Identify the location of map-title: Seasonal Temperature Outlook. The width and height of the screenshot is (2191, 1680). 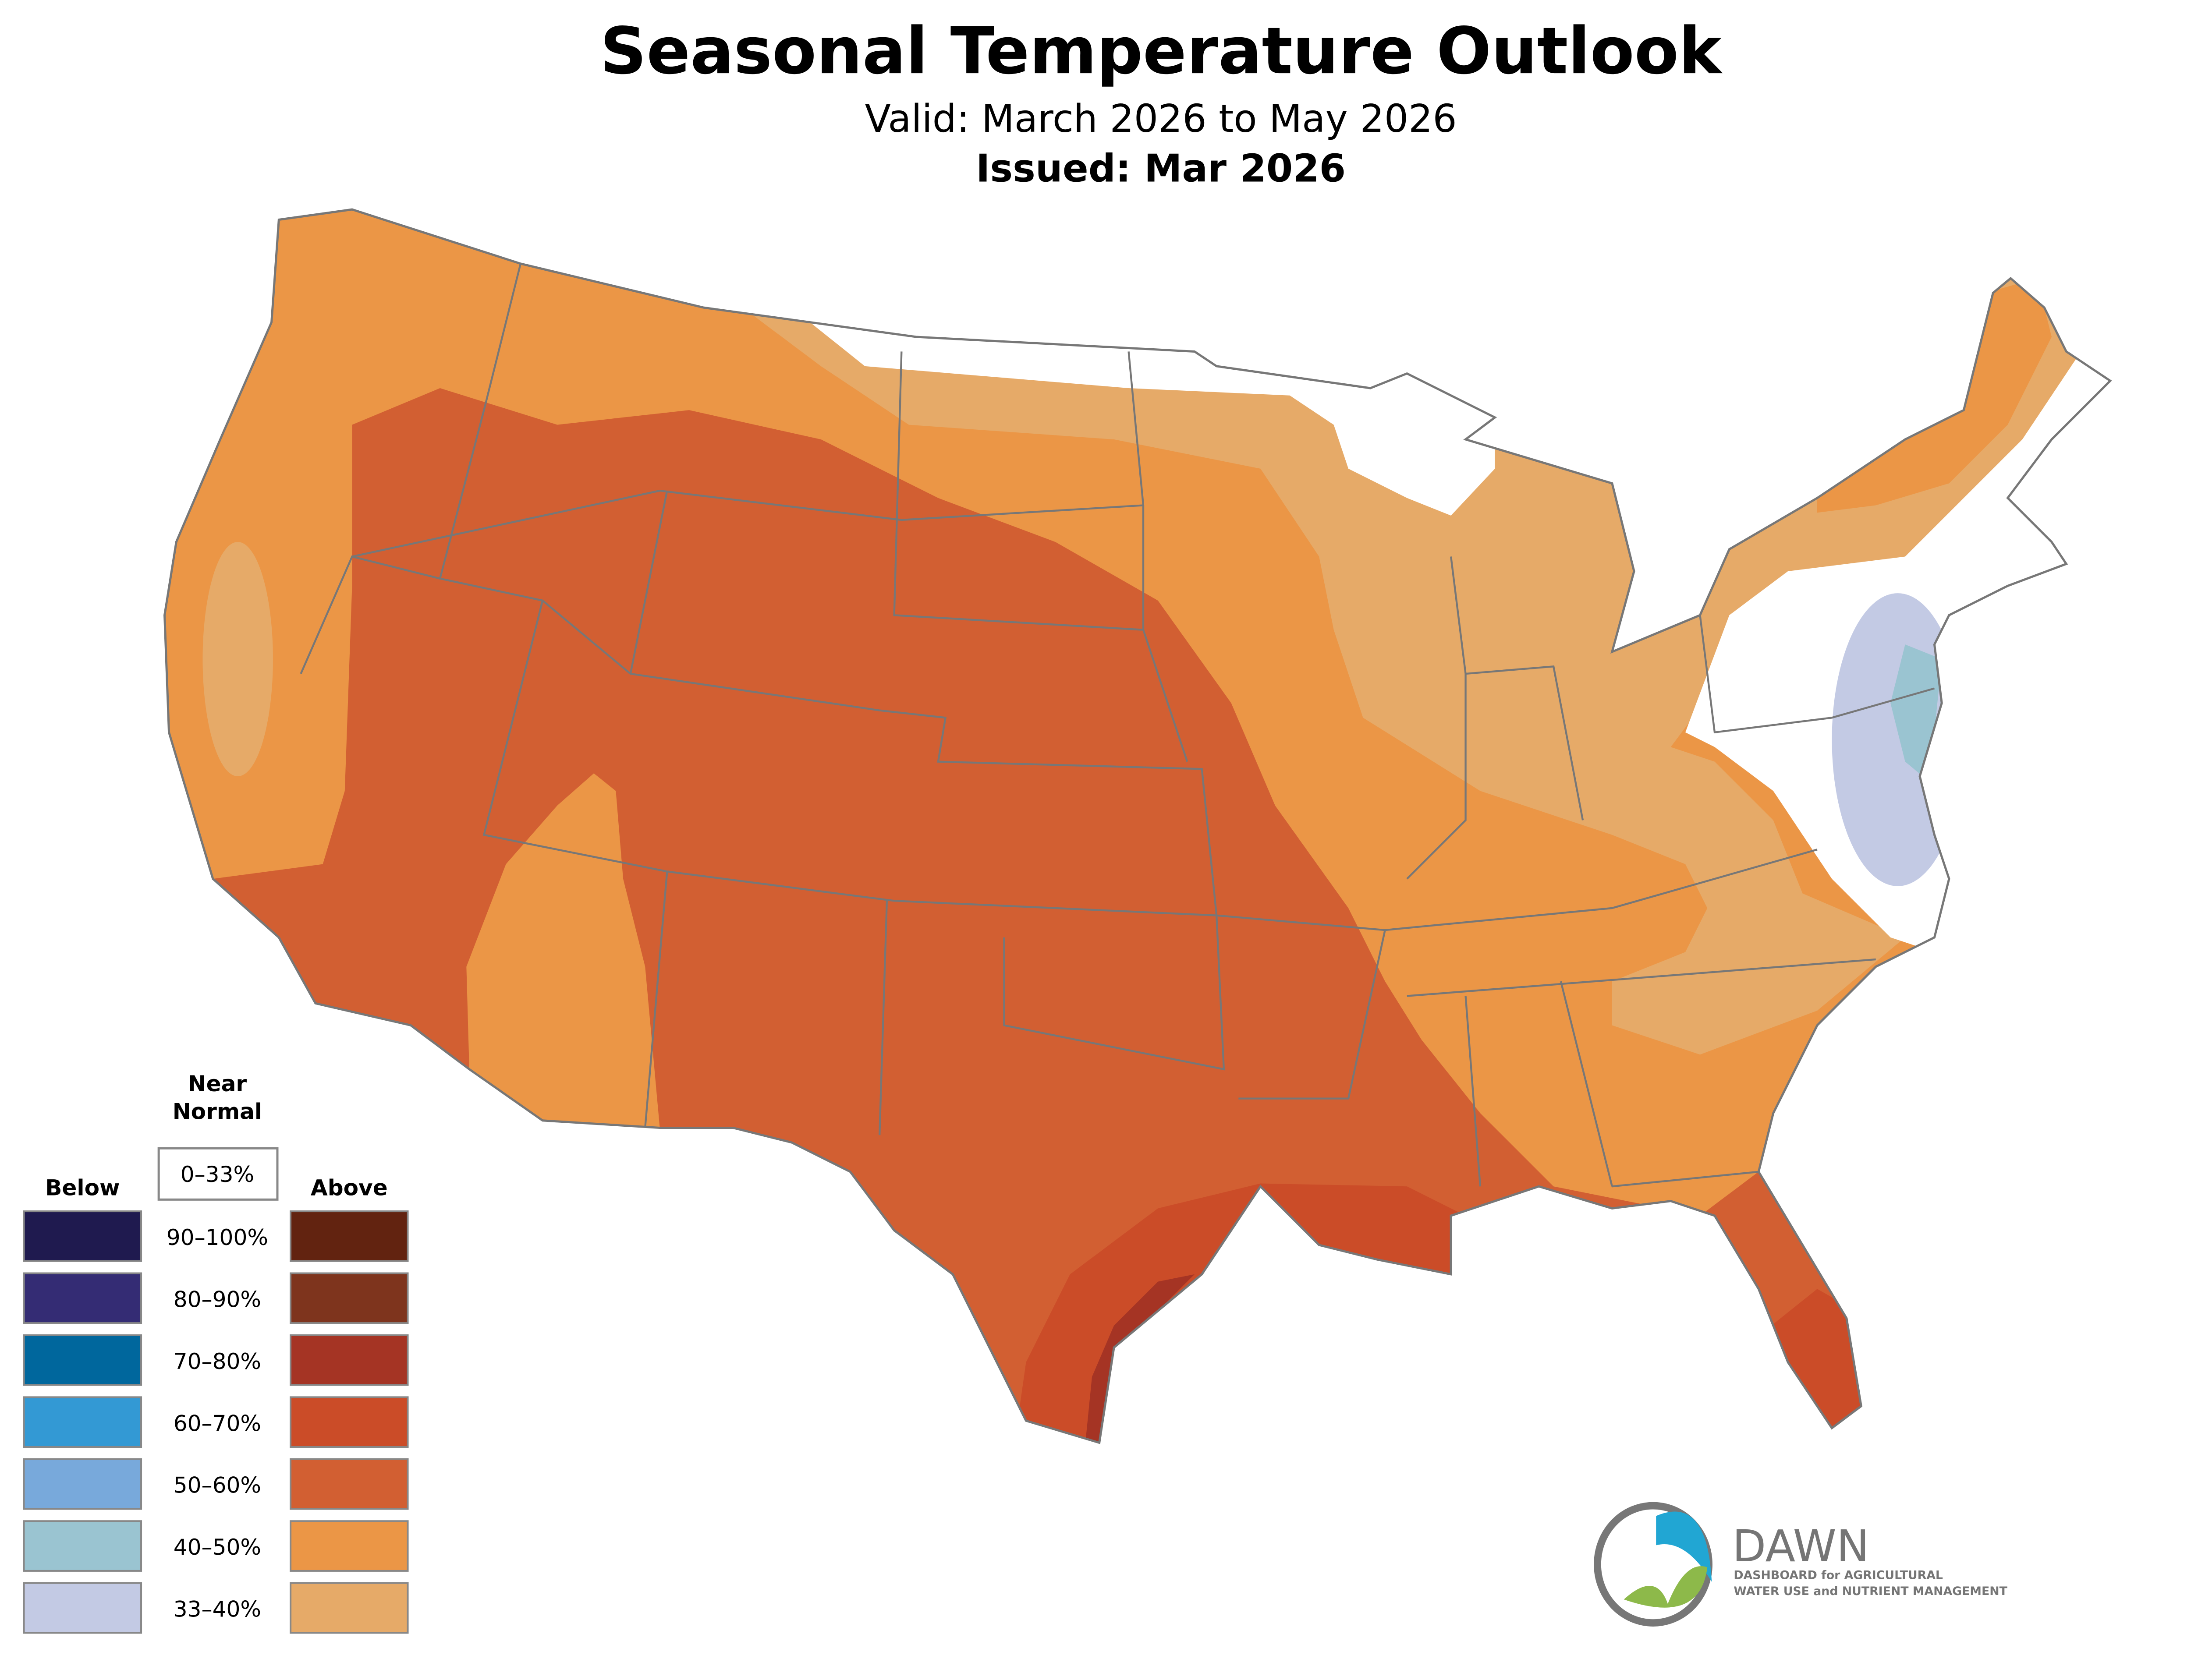
(1161, 50).